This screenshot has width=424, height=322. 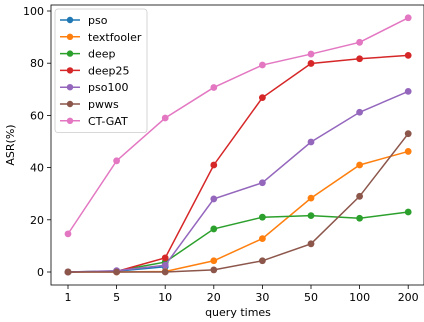 What do you see at coordinates (165, 297) in the screenshot?
I see `x-tick-label: 10` at bounding box center [165, 297].